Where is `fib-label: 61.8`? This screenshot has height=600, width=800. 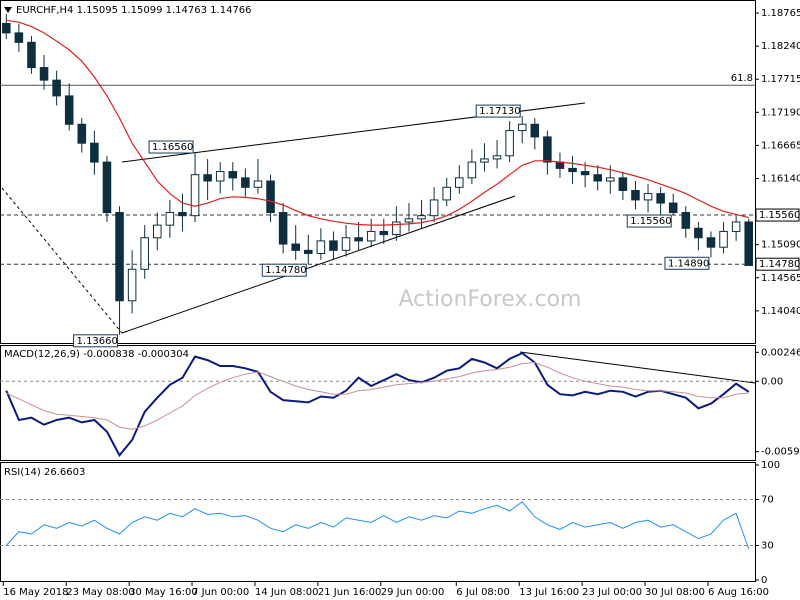
fib-label: 61.8 is located at coordinates (742, 78).